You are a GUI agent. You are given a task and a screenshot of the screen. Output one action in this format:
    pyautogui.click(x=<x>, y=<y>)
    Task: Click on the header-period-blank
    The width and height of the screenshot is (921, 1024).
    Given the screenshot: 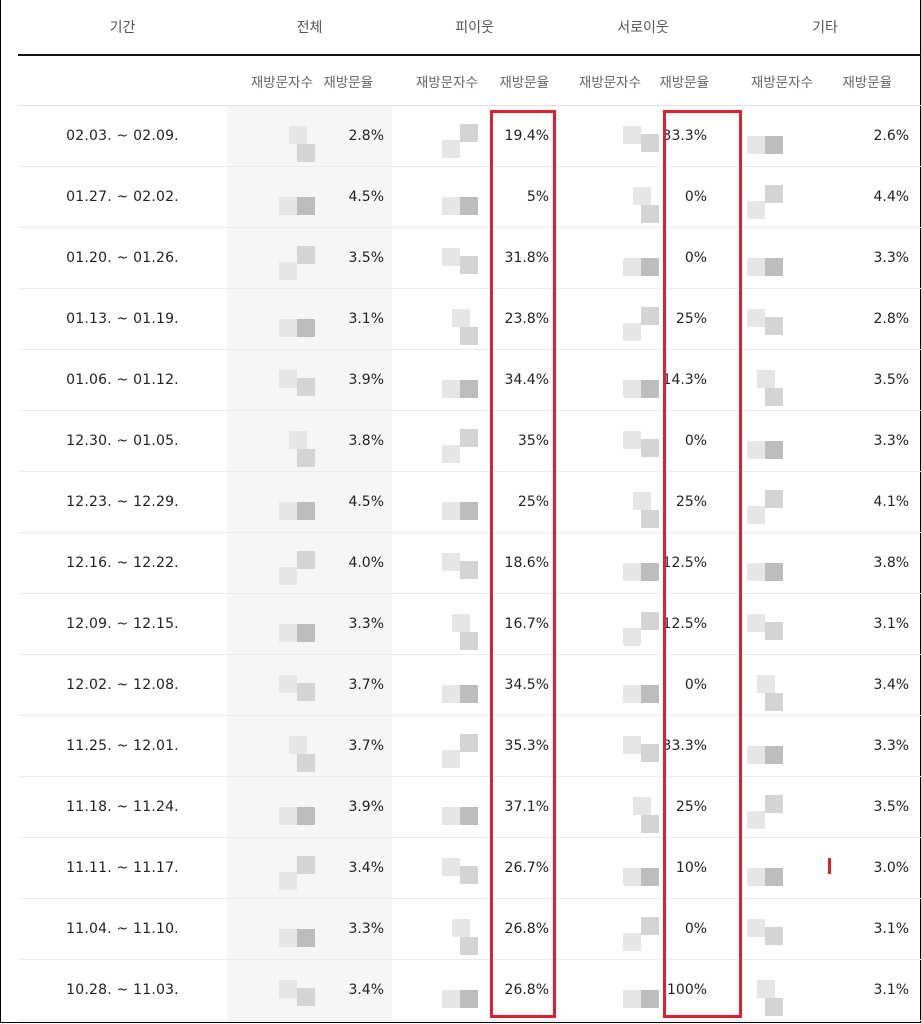 What is the action you would take?
    pyautogui.click(x=122, y=80)
    